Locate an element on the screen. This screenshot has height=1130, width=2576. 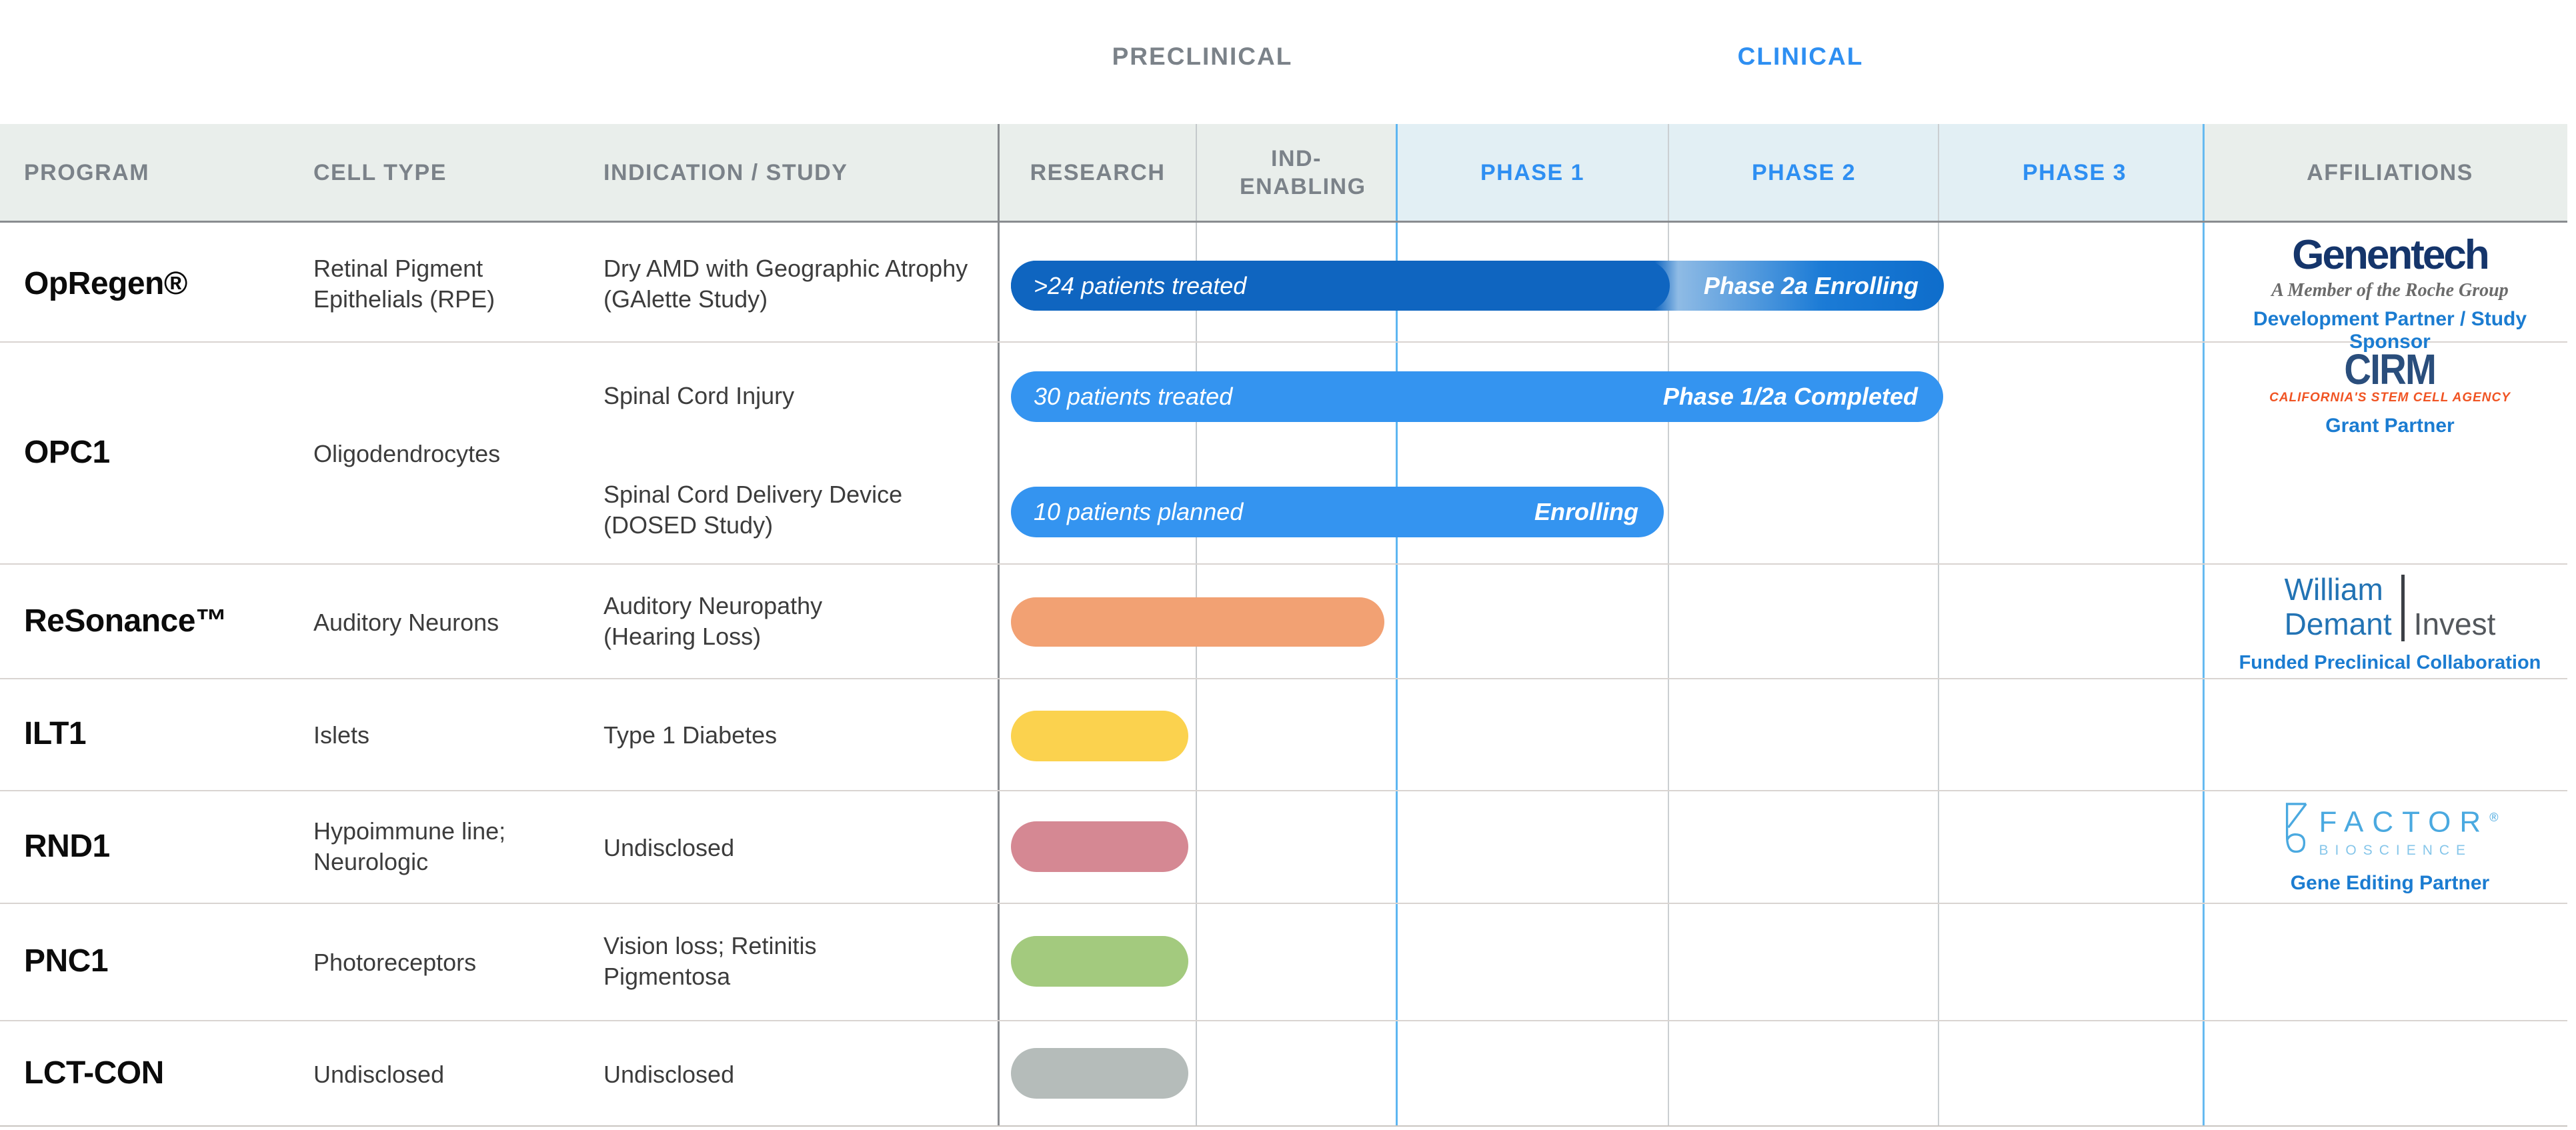
factor-wordmark: FACTOR® is located at coordinates (2409, 820).